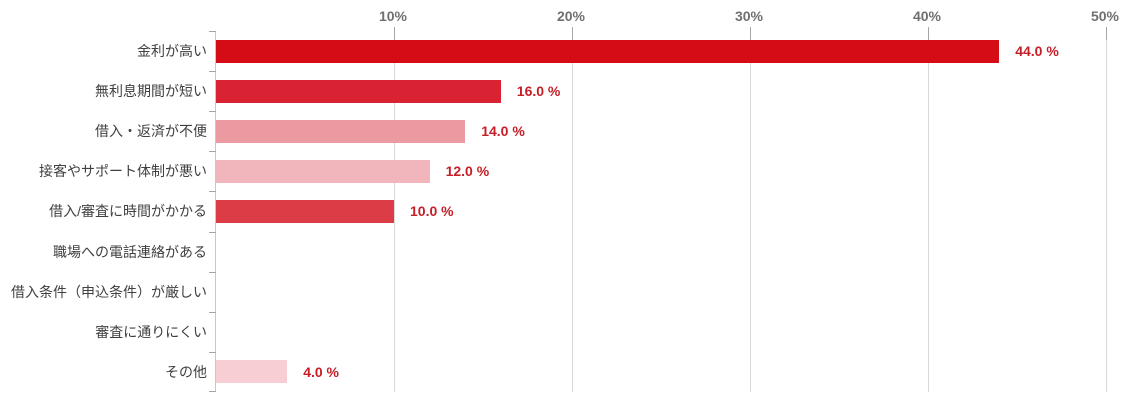  I want to click on bar-row: 14.0 %, so click(661, 131).